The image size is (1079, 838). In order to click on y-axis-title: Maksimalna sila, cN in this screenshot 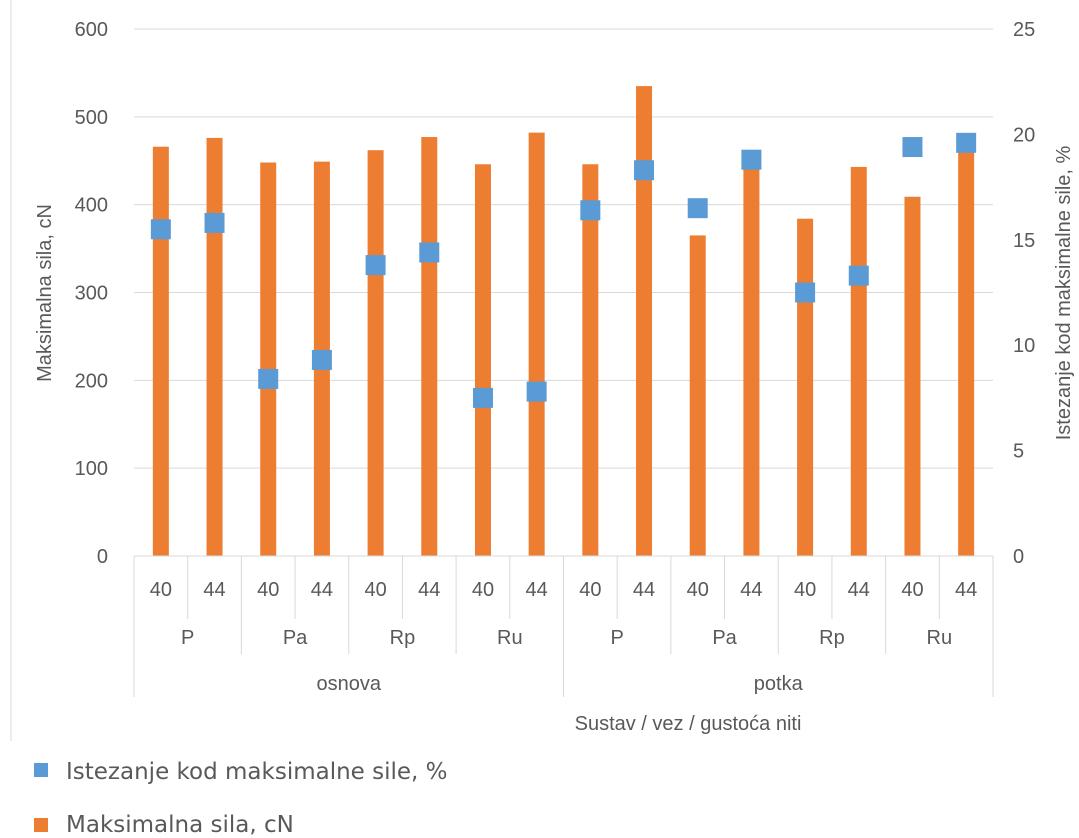, I will do `click(45, 293)`.